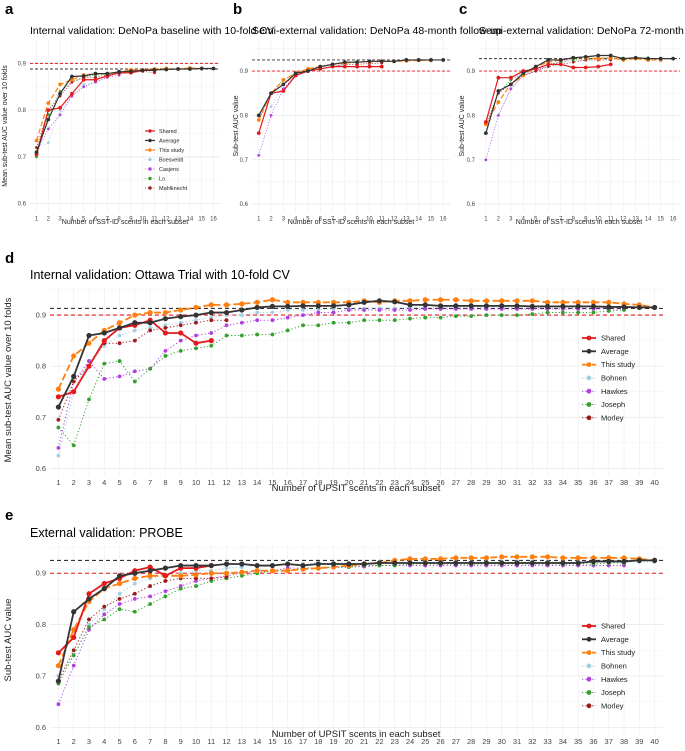 The image size is (685, 751). Describe the element at coordinates (119, 220) in the screenshot. I see `x-tick-label: 8` at that location.